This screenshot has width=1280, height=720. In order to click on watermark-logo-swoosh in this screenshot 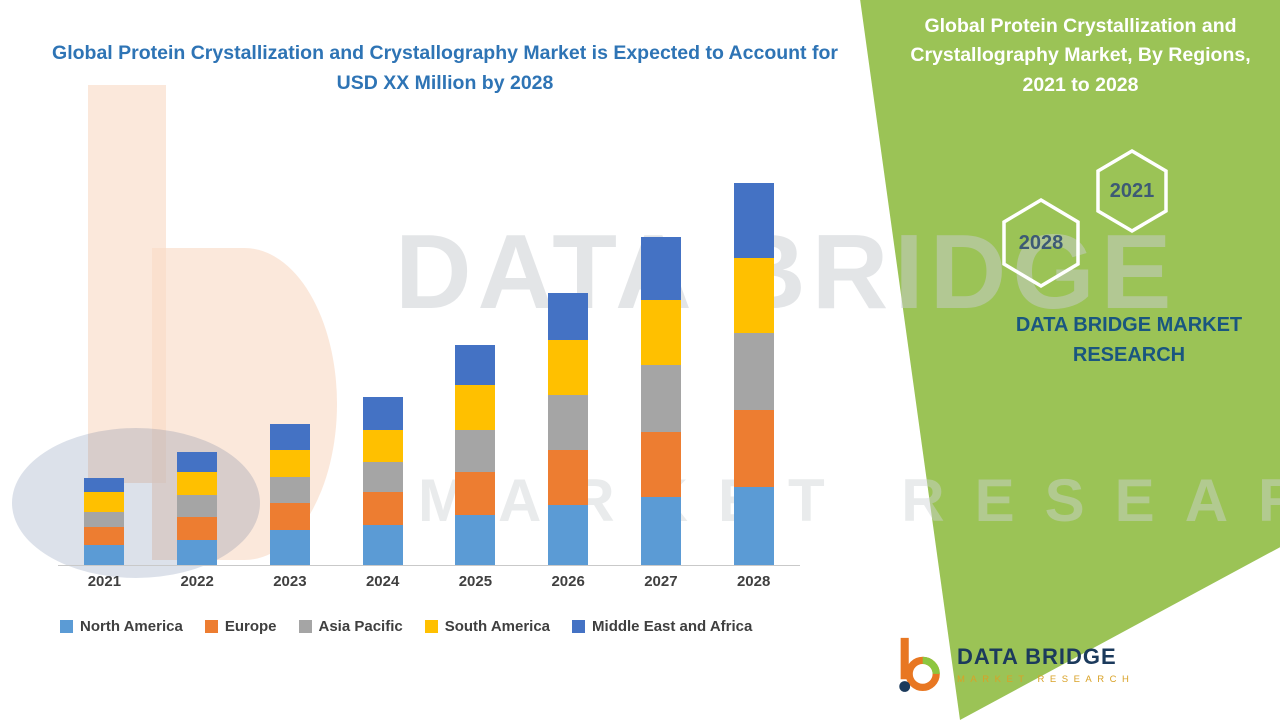, I will do `click(136, 503)`.